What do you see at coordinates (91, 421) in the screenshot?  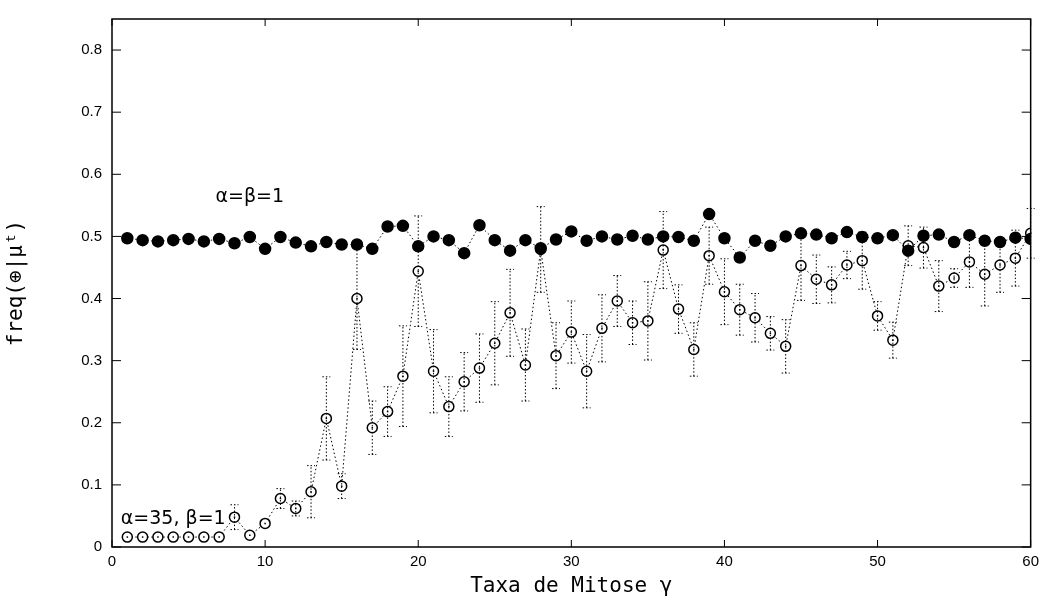 I see `y-tick-label: 0.2` at bounding box center [91, 421].